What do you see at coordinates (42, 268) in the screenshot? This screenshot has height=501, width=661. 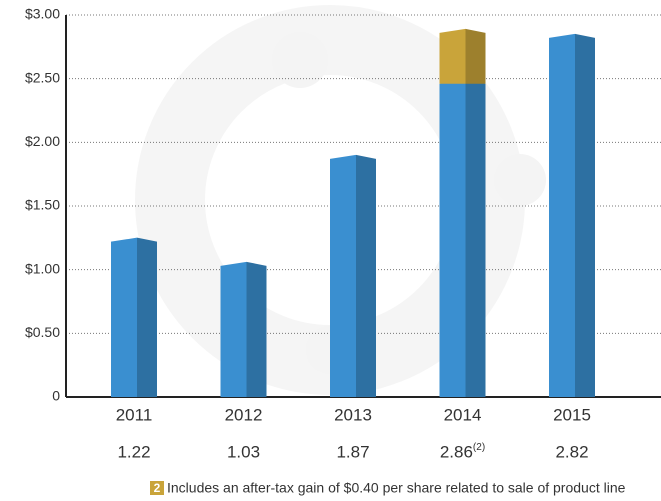 I see `y-tick-label: $1.00` at bounding box center [42, 268].